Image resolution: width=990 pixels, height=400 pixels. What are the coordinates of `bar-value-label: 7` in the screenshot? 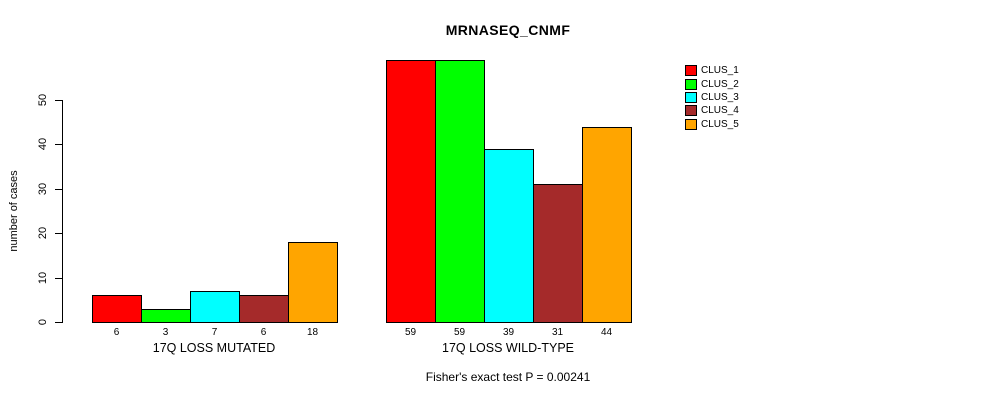 It's located at (214, 332).